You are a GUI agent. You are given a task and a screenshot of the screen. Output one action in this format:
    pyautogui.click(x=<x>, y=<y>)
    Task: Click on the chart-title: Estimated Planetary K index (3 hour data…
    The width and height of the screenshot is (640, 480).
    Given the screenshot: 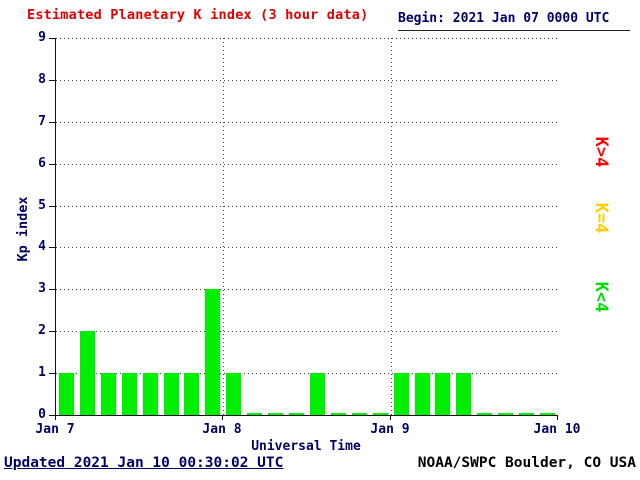 What is the action you would take?
    pyautogui.click(x=198, y=15)
    